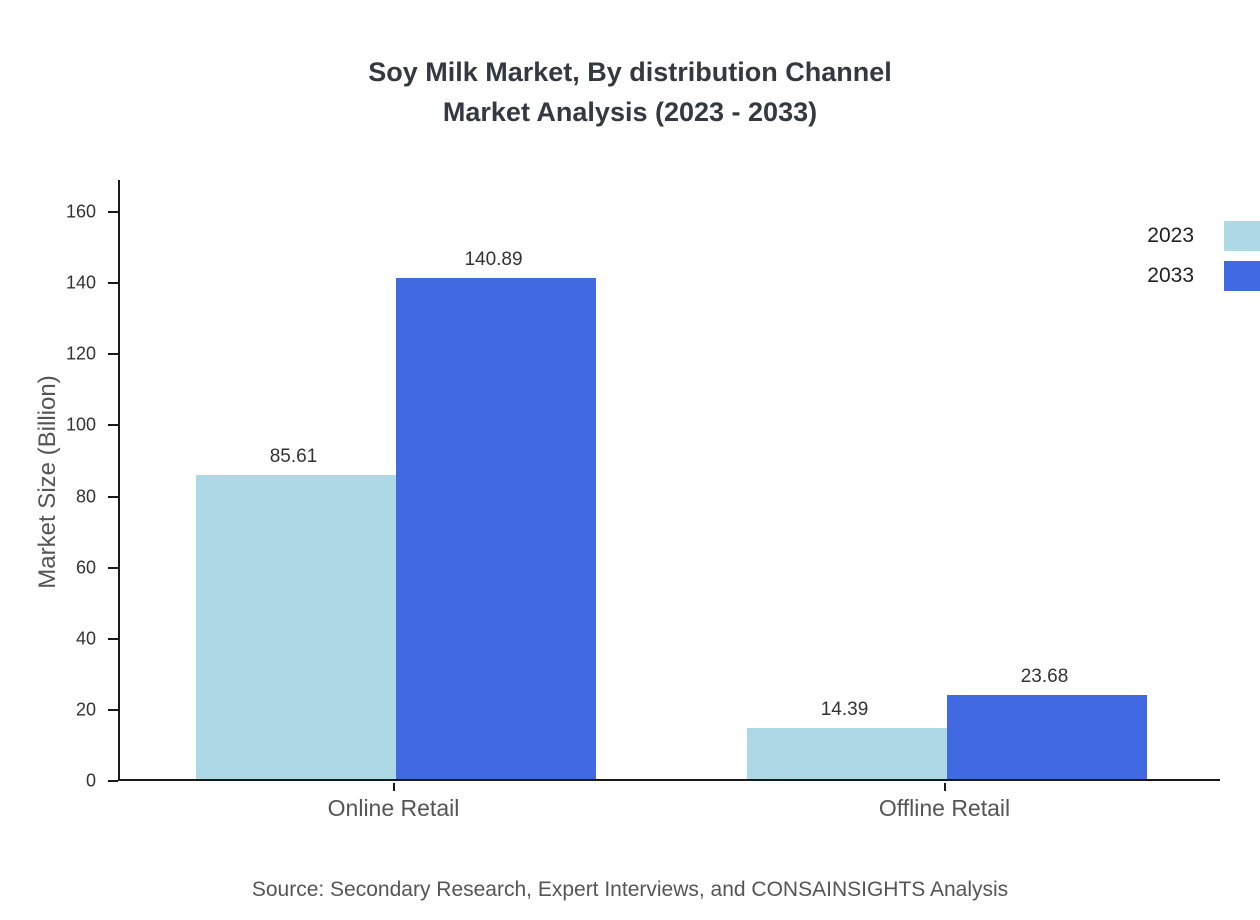  What do you see at coordinates (1170, 235) in the screenshot?
I see `legend-label: 2023` at bounding box center [1170, 235].